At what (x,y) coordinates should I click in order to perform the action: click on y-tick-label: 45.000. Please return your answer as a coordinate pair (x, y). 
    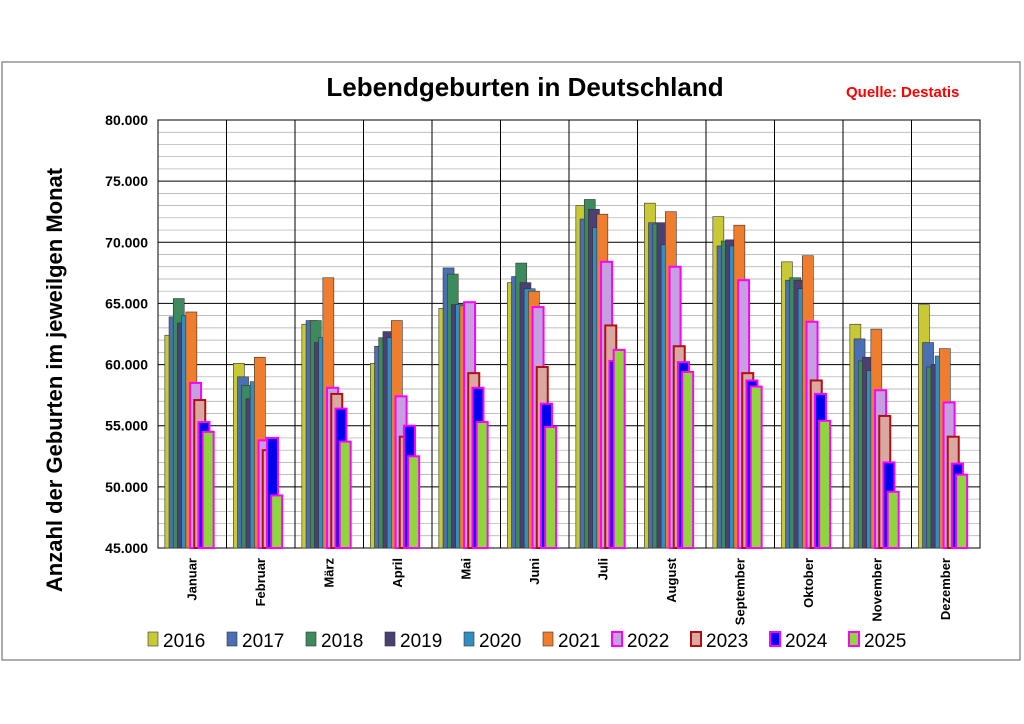
    Looking at the image, I should click on (126, 548).